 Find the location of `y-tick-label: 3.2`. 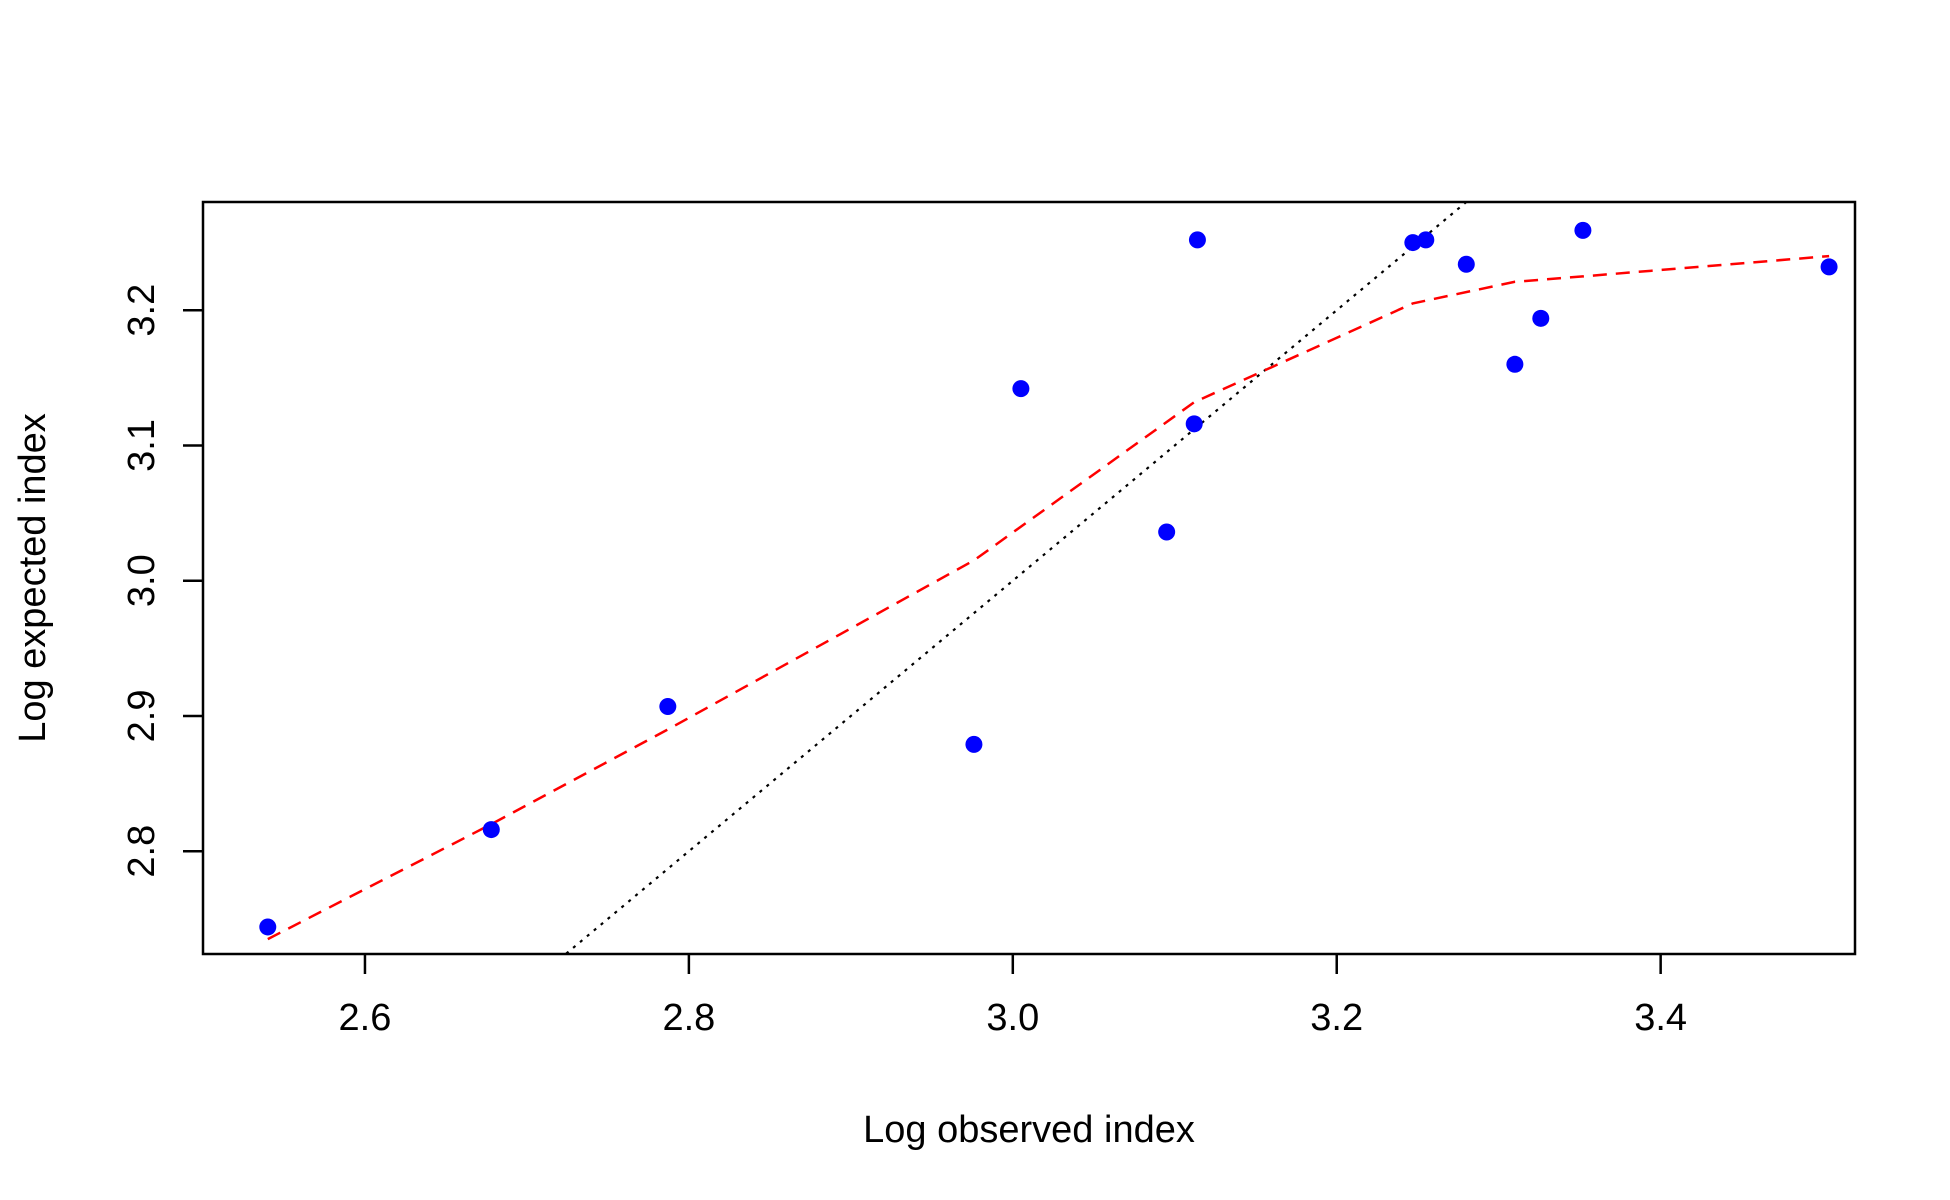

y-tick-label: 3.2 is located at coordinates (142, 310).